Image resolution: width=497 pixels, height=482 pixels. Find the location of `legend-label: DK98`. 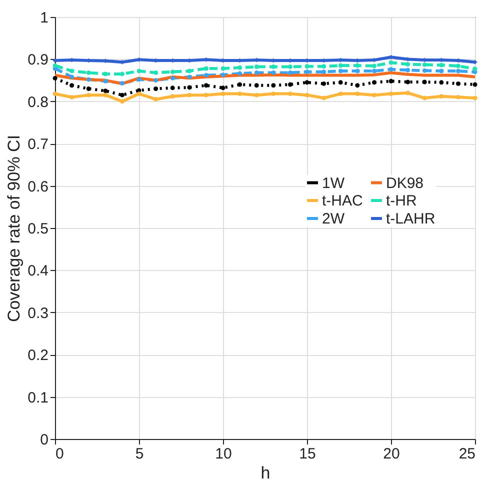

legend-label: DK98 is located at coordinates (405, 183).